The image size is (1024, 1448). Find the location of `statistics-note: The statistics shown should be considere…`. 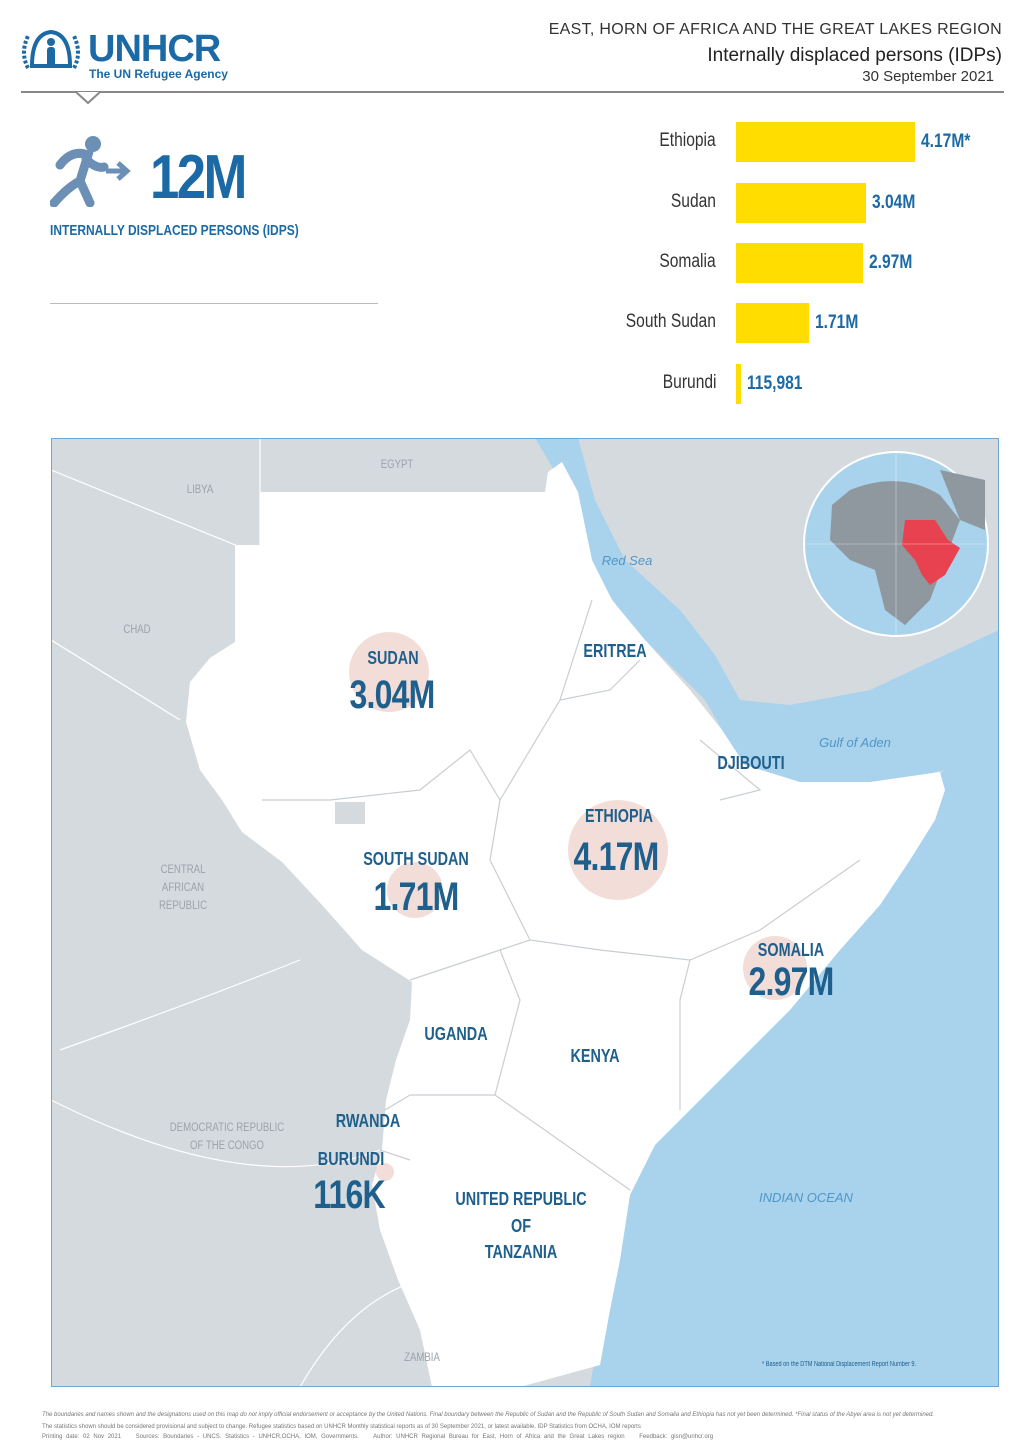

statistics-note: The statistics shown should be considere… is located at coordinates (341, 1427).